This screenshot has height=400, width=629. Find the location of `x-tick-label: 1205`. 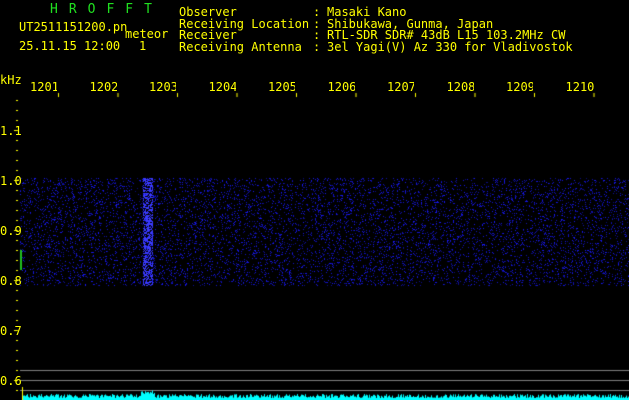

x-tick-label: 1205 is located at coordinates (281, 86).